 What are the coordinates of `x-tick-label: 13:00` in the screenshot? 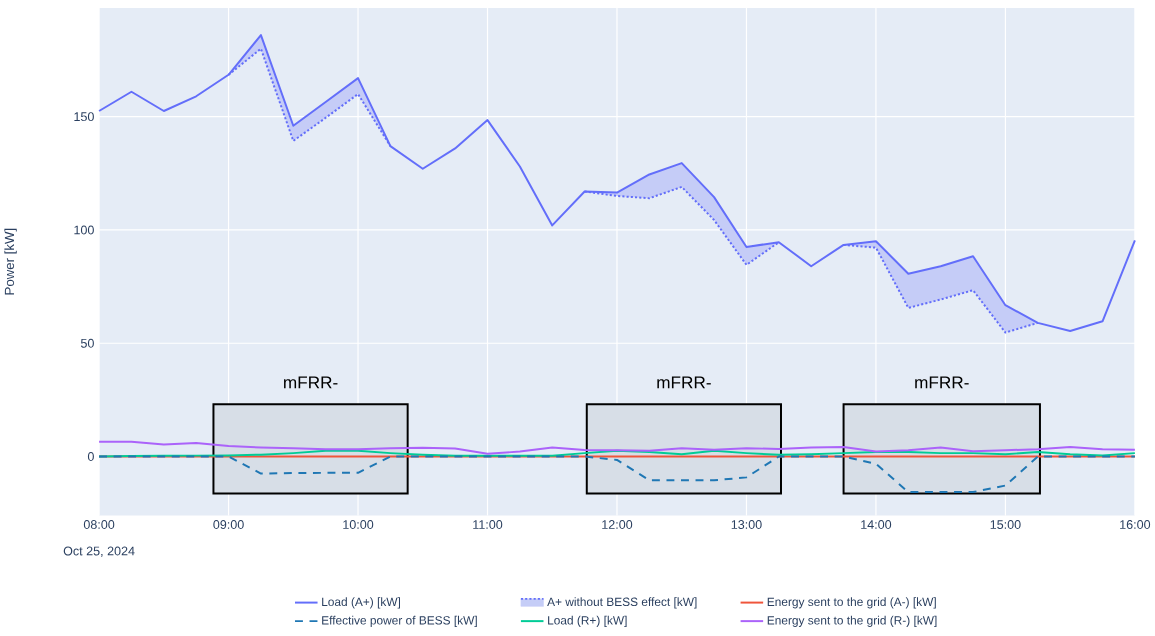 It's located at (746, 524).